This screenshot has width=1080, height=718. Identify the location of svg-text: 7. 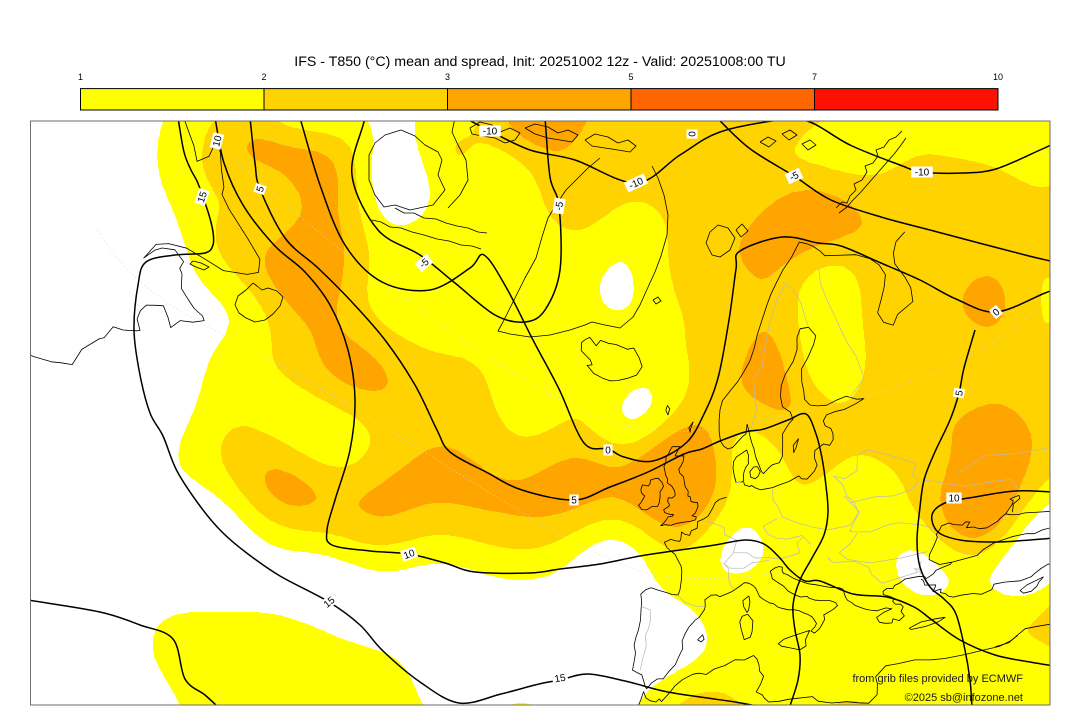
(814, 77).